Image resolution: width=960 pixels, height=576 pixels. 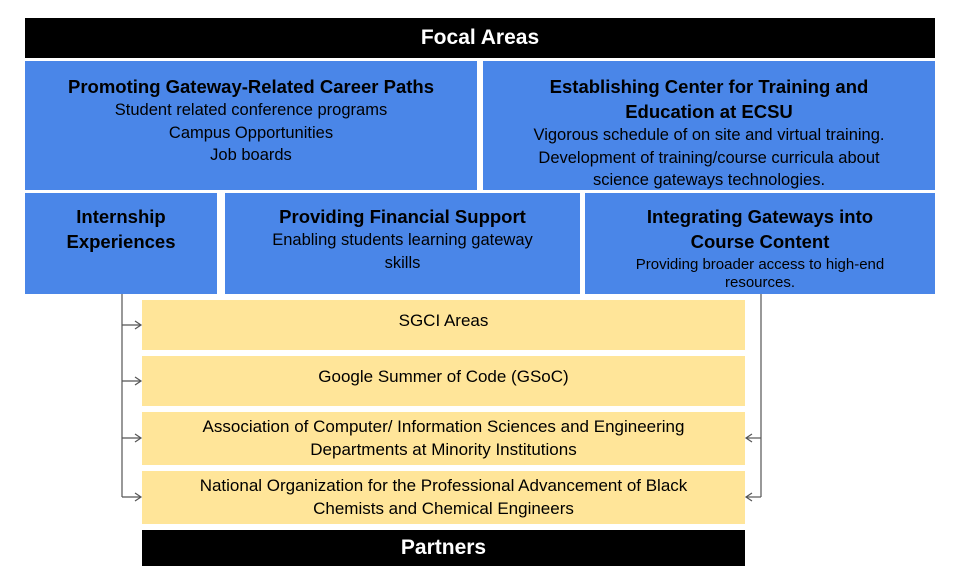 I want to click on focal-areas-title: Focal Areas, so click(x=480, y=37).